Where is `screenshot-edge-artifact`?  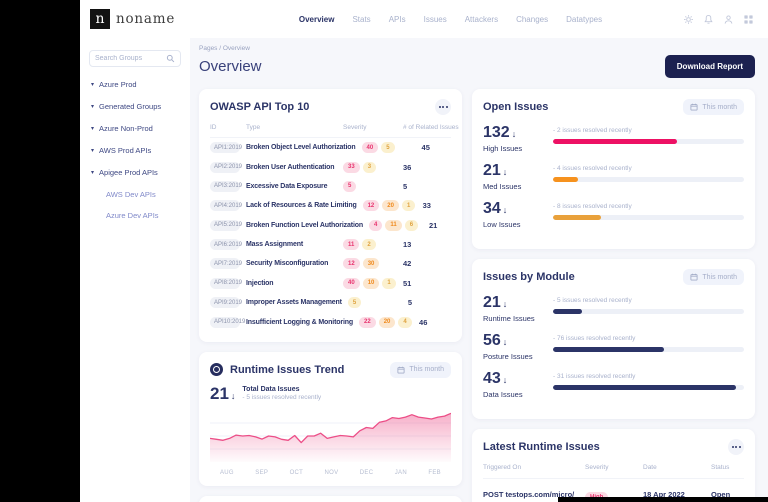 screenshot-edge-artifact is located at coordinates (663, 499).